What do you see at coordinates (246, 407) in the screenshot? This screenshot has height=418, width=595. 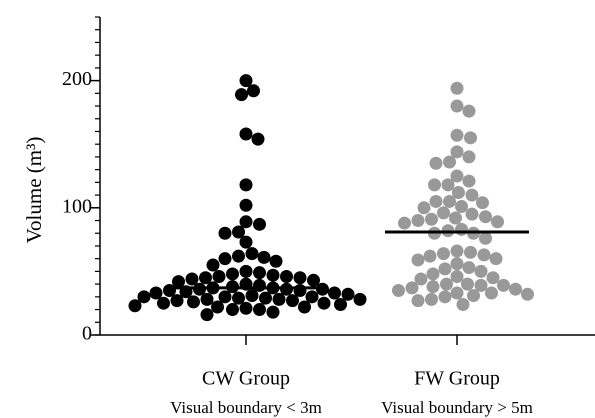 I see `x-subtitle: Visual boundary < 3m` at bounding box center [246, 407].